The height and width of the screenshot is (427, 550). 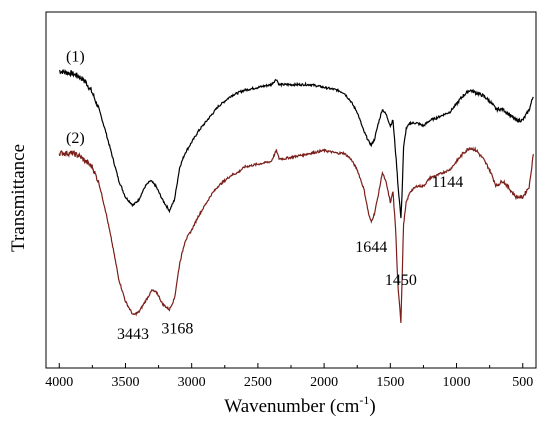 What do you see at coordinates (75, 98) in the screenshot?
I see `series-labels: (1) (2)` at bounding box center [75, 98].